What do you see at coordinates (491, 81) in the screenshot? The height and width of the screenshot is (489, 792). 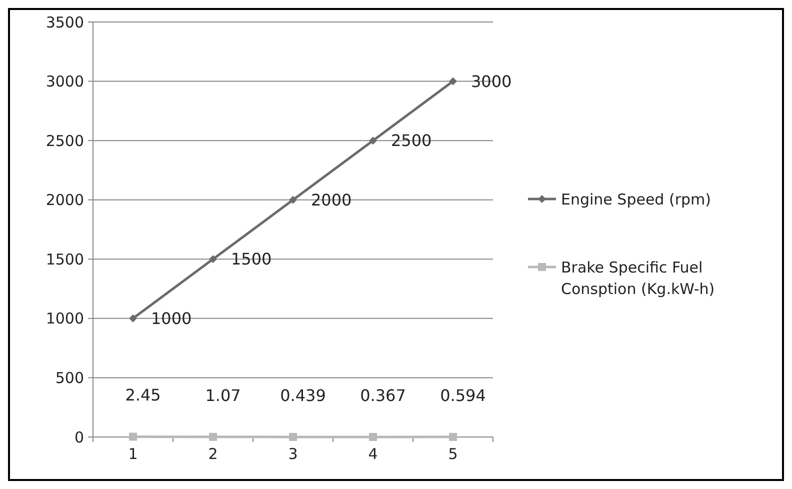 I see `data-label: 3000` at bounding box center [491, 81].